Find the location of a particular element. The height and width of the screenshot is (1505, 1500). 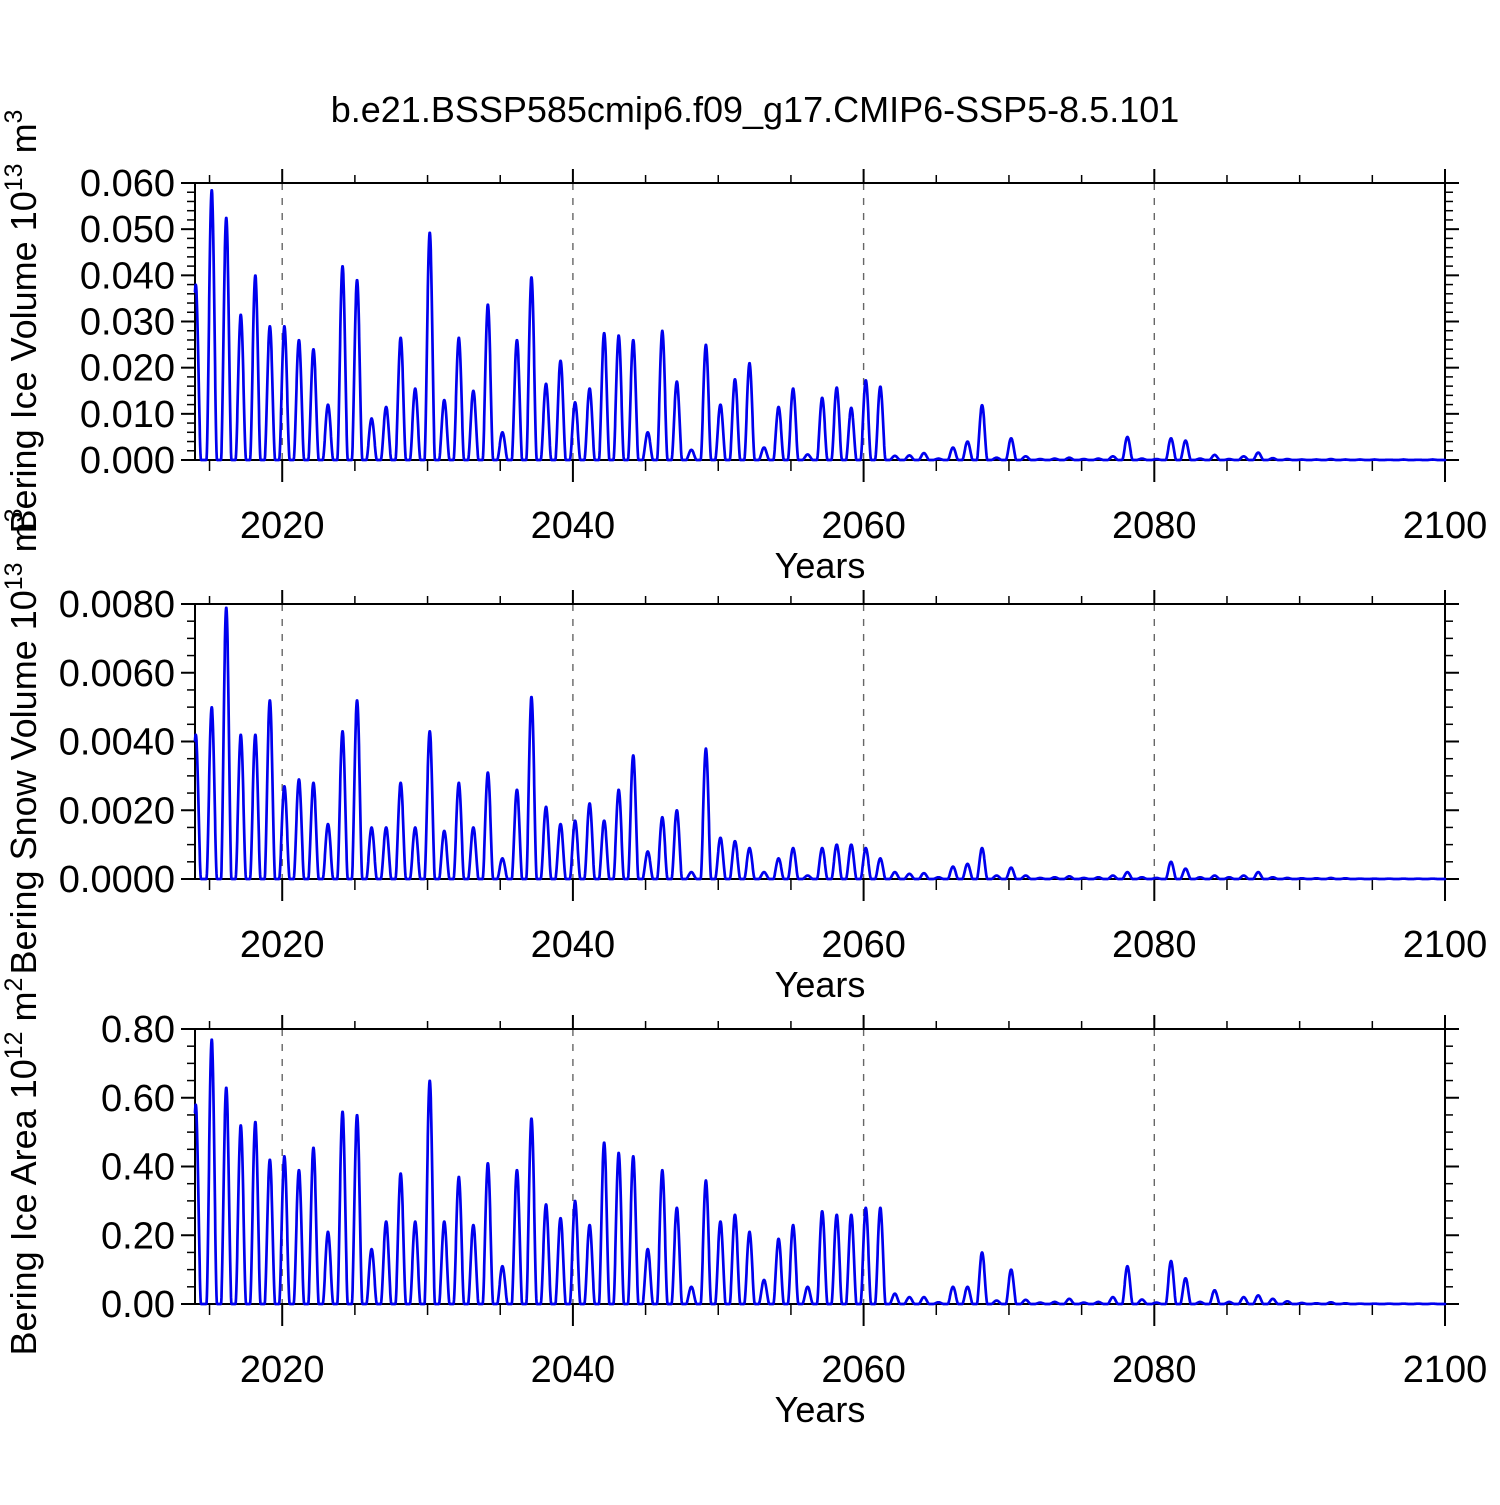

y-tick-label: 0.060 is located at coordinates (127, 184).